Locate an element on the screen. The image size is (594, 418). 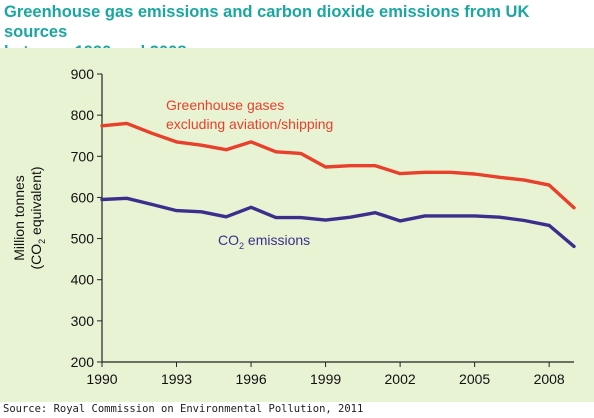
y-tick-label: 800 is located at coordinates (83, 115).